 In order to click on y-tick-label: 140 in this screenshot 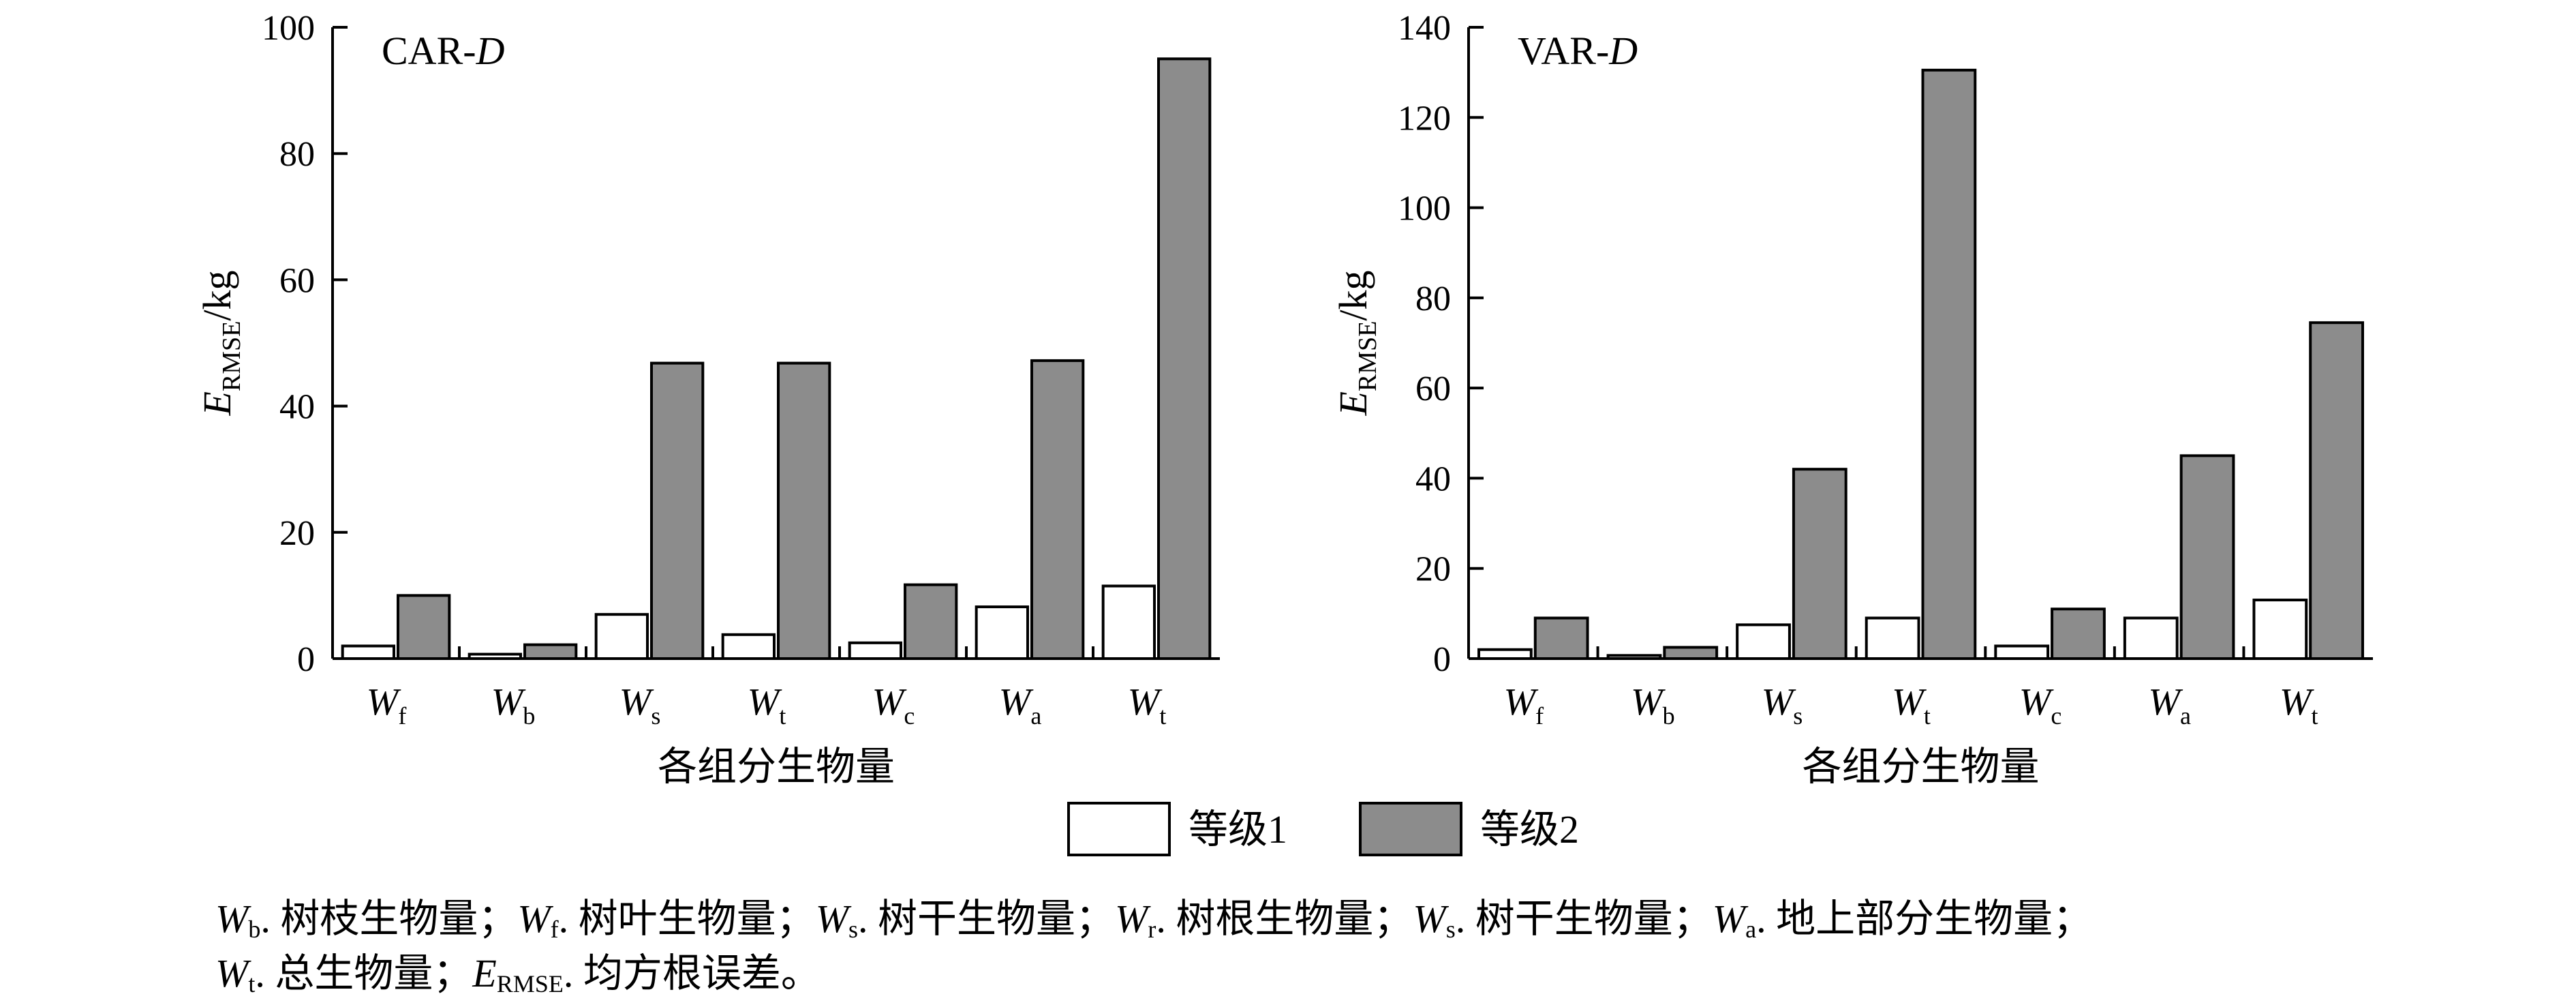, I will do `click(1425, 29)`.